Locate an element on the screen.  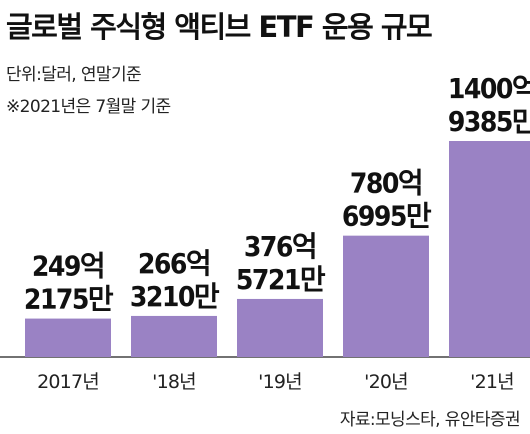
bar-value-label: 6995만 is located at coordinates (387, 216).